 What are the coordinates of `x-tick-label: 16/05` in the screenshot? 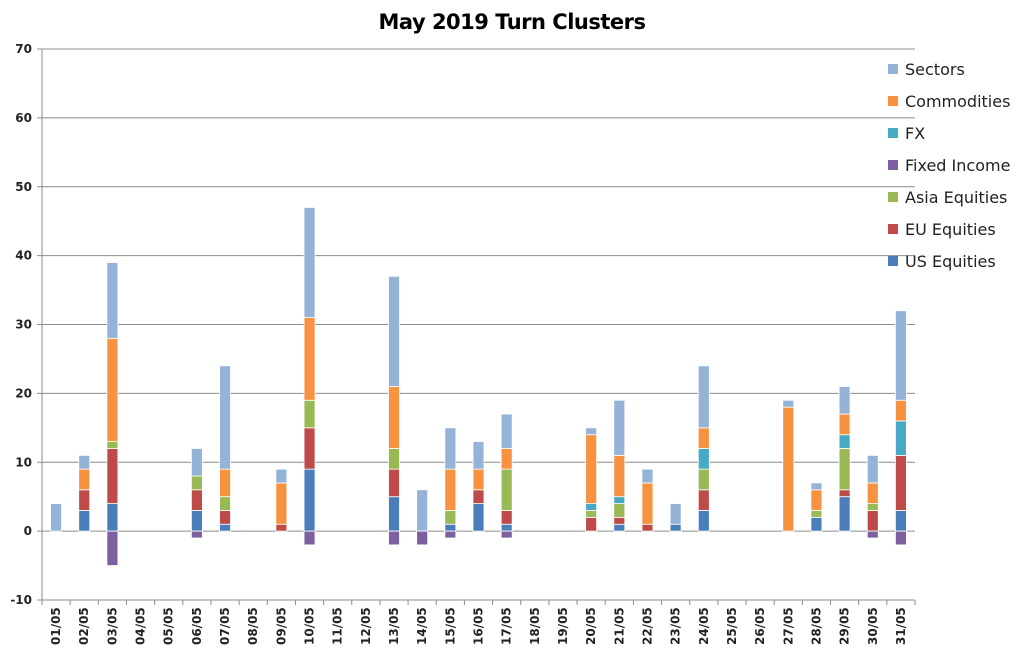 It's located at (479, 626).